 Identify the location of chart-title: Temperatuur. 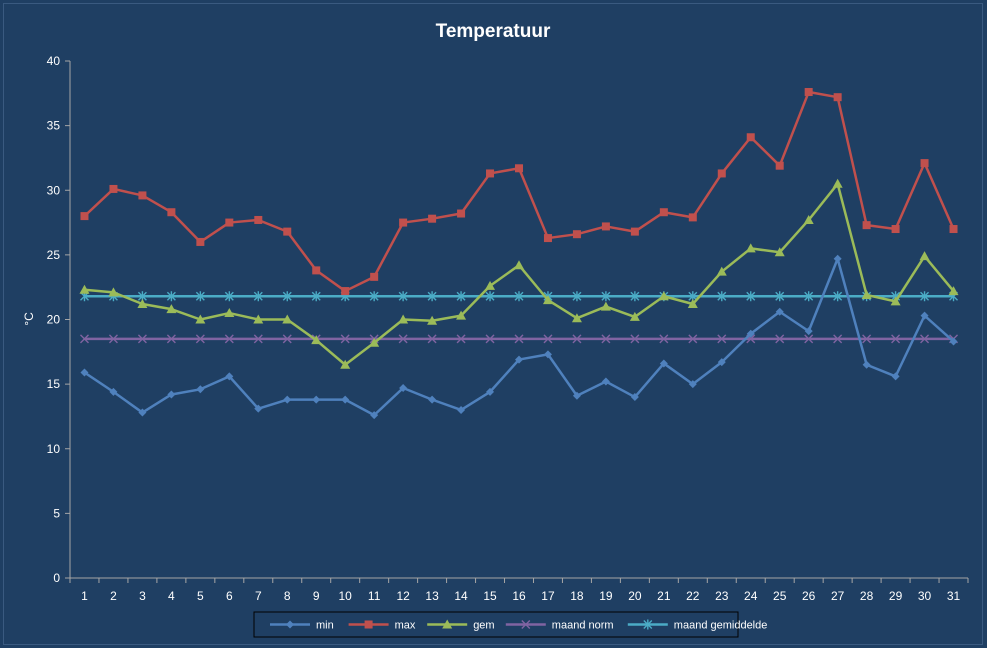
(493, 31).